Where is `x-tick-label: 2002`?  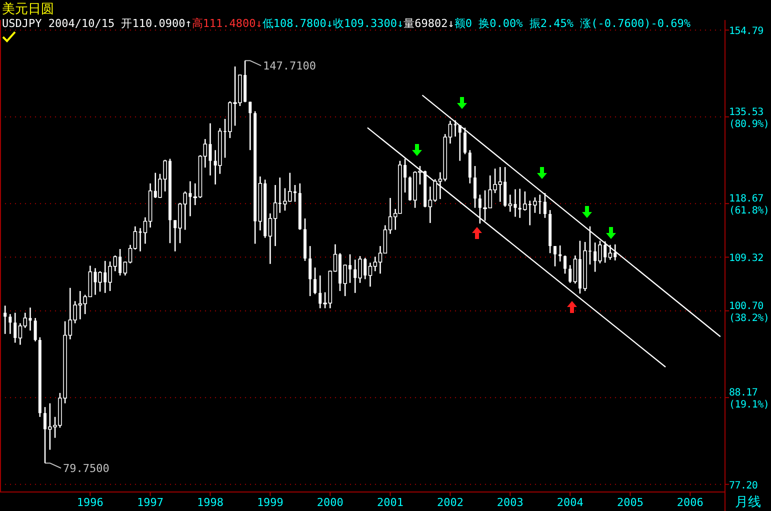
x-tick-label: 2002 is located at coordinates (450, 502).